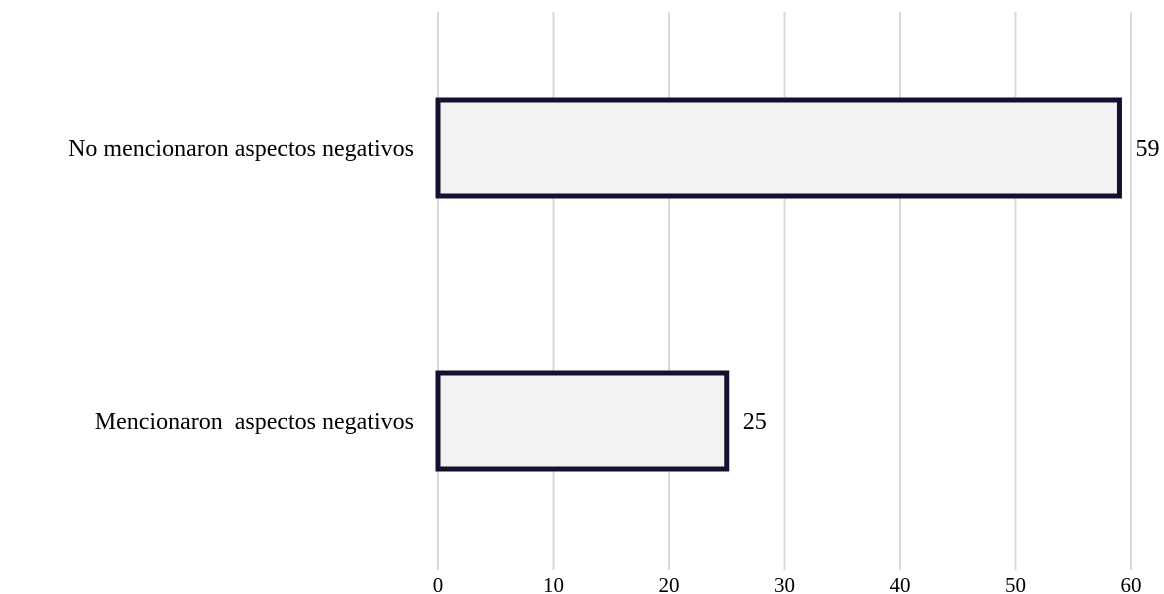  What do you see at coordinates (1015, 583) in the screenshot?
I see `x-tick-label-50: 50` at bounding box center [1015, 583].